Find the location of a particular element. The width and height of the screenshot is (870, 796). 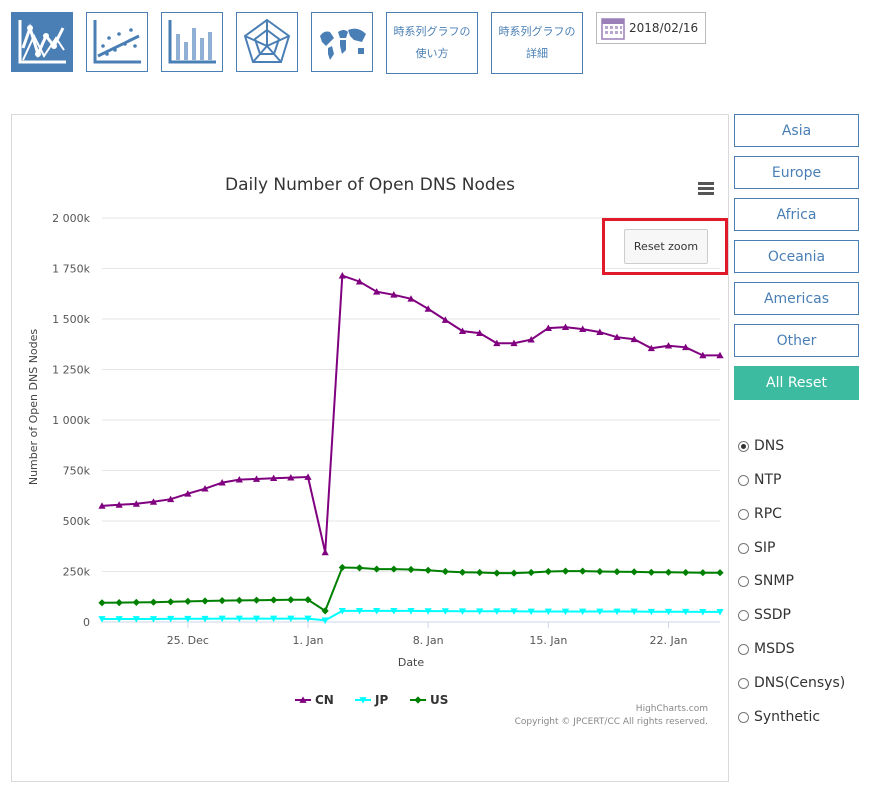

radio-label-ntp: NTP is located at coordinates (768, 480).